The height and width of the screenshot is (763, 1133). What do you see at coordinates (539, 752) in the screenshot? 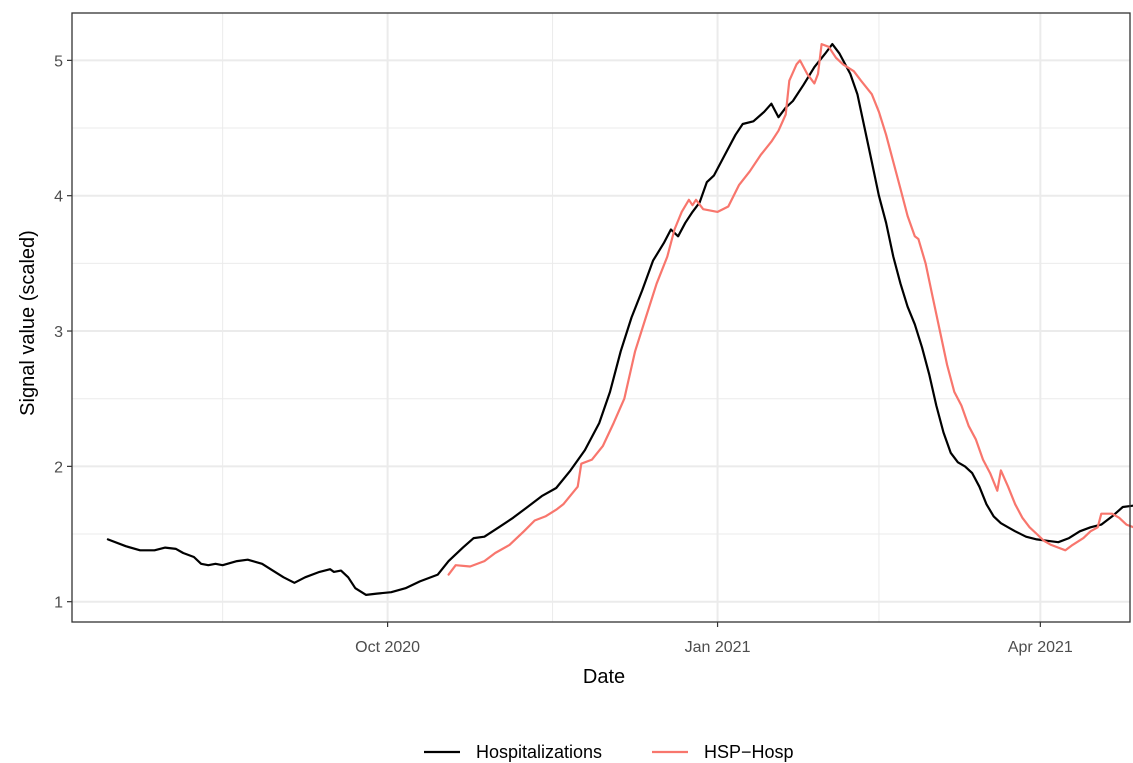
I see `legend-label-hospitalizations: Hospitalizations` at bounding box center [539, 752].